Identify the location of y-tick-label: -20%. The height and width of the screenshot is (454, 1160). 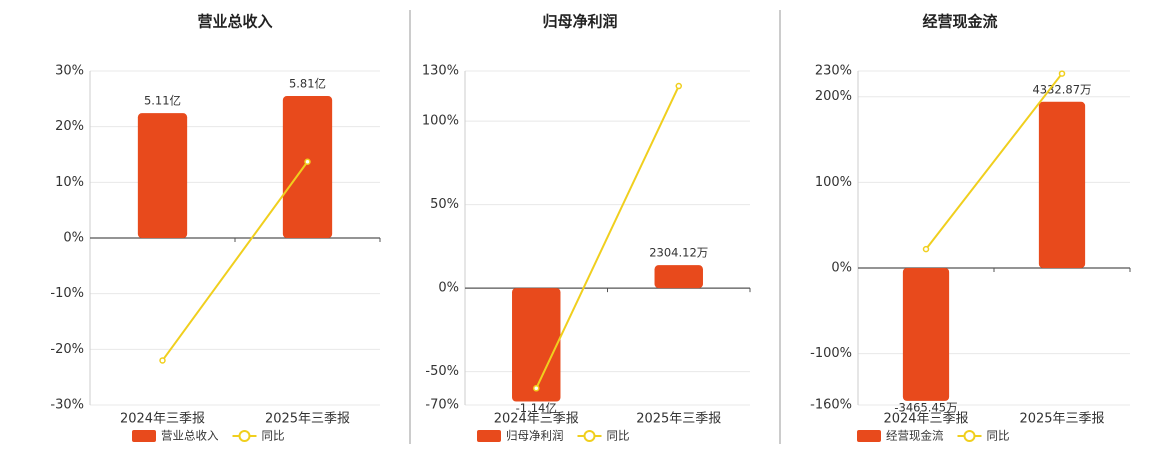
(67, 349).